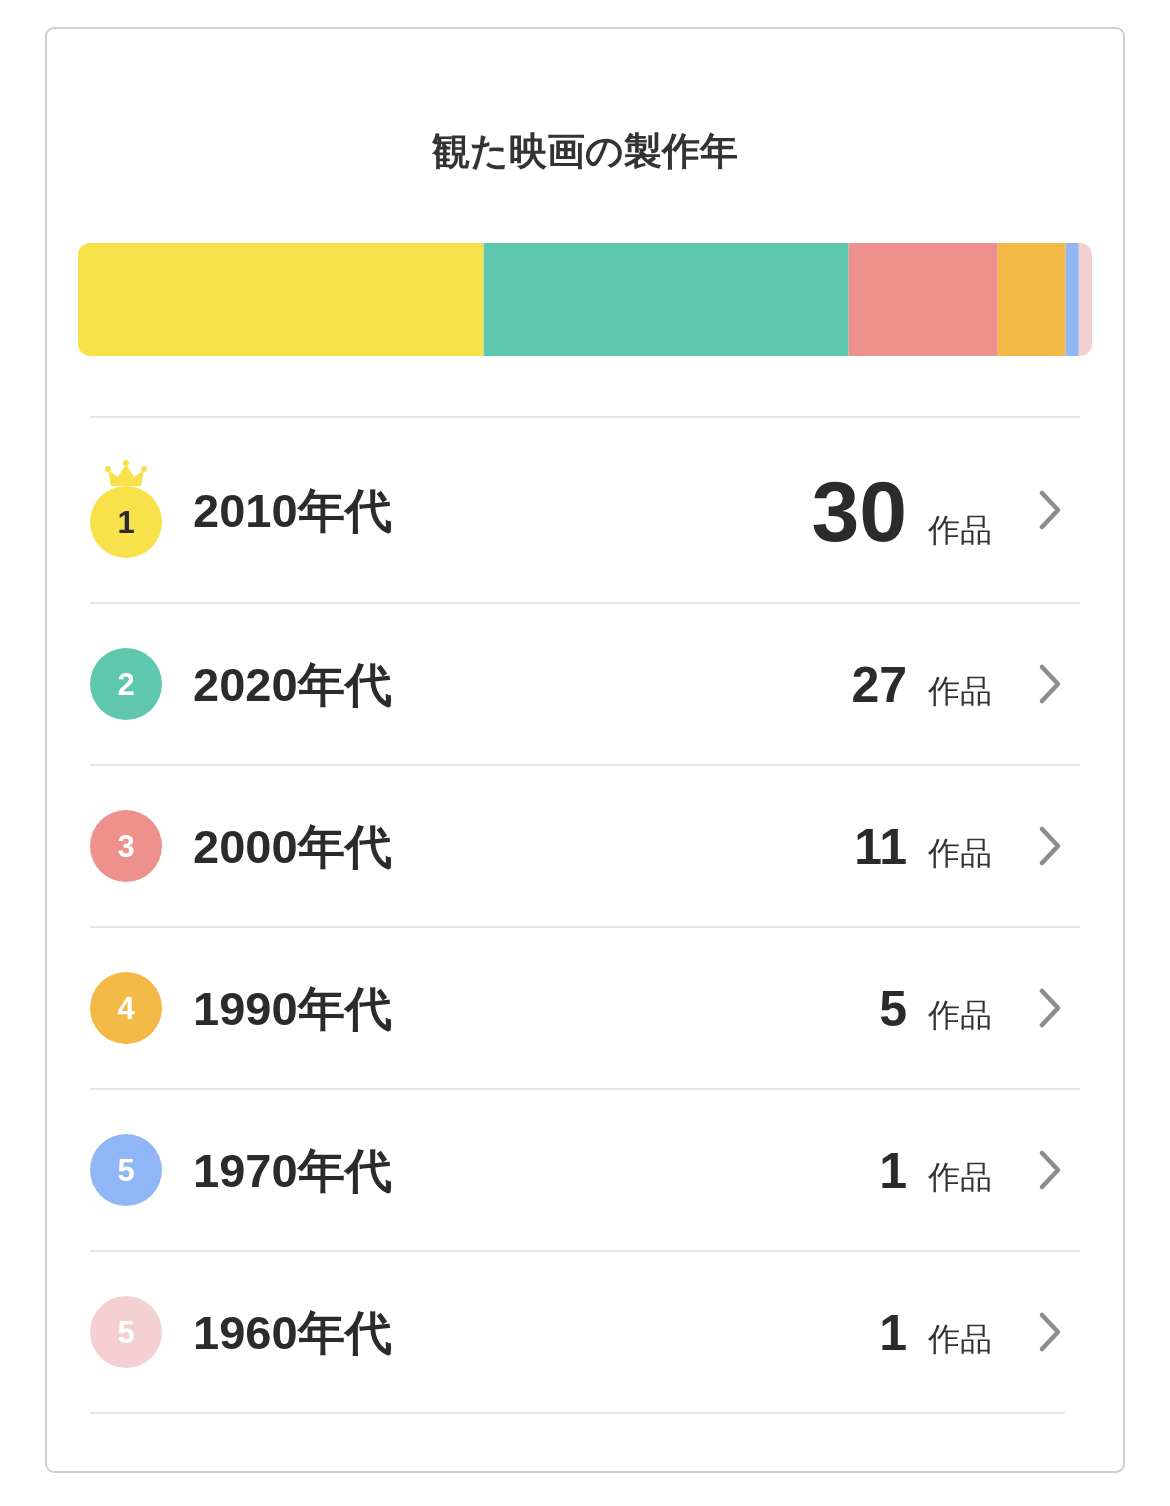 Image resolution: width=1170 pixels, height=1506 pixels. Describe the element at coordinates (935, 1009) in the screenshot. I see `text: 5 作品` at that location.